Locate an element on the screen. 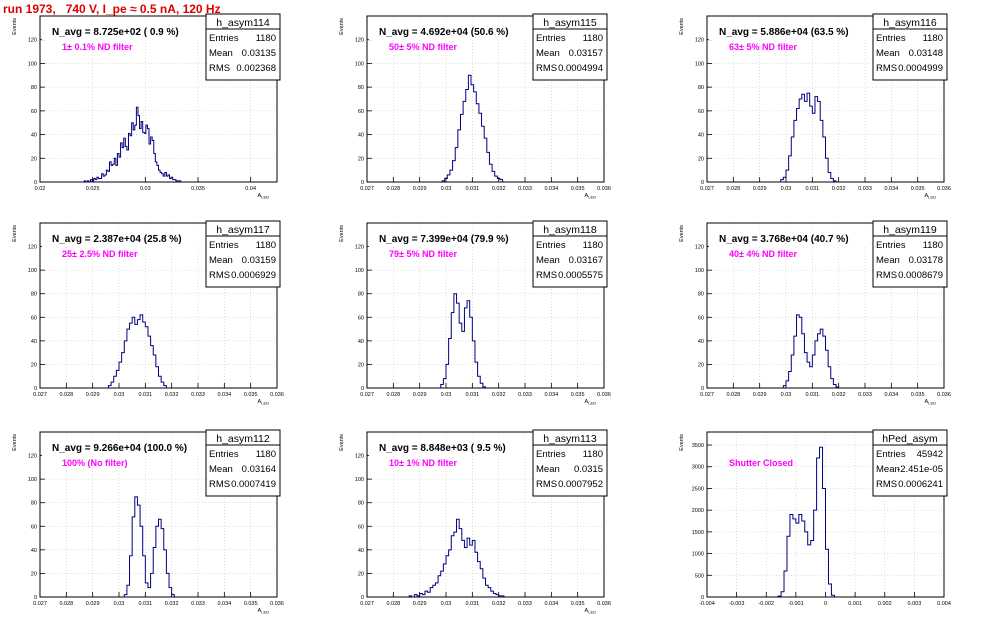 This screenshot has width=996, height=622. filter-label: 79± 5% ND filter is located at coordinates (423, 254).